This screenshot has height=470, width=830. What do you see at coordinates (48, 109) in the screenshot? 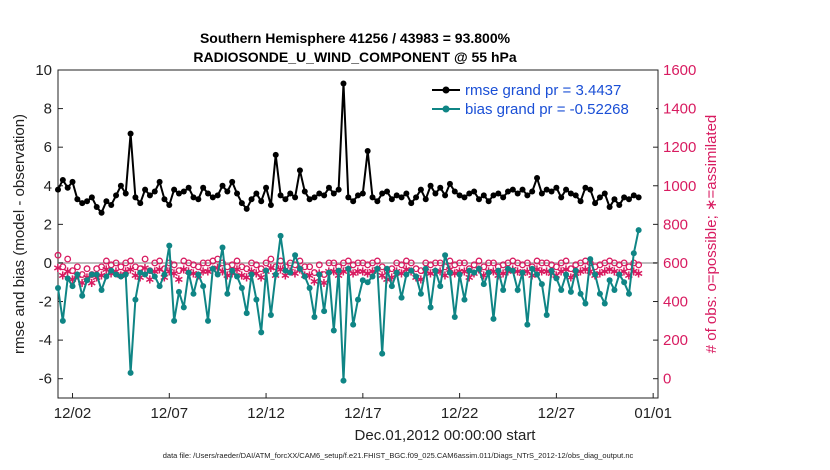
I see `y-left-tick-label: 8` at bounding box center [48, 109].